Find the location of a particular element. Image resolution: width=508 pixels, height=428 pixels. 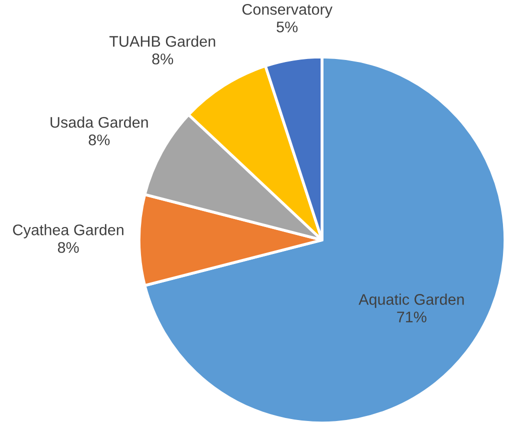

slice-label: Conservatory is located at coordinates (287, 11).